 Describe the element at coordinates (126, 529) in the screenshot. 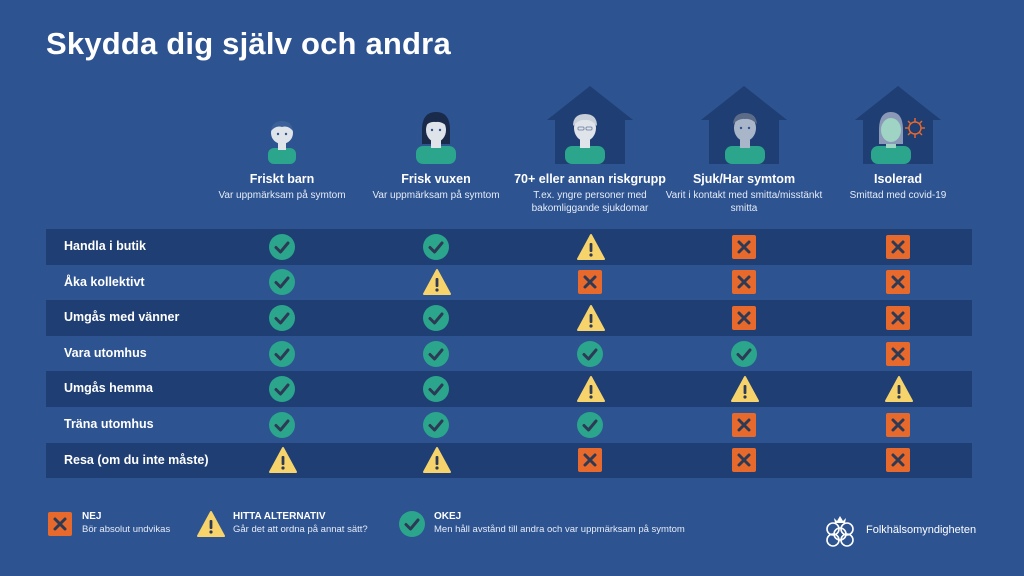

I see `legend-desc: Bör absolut undvikas` at that location.